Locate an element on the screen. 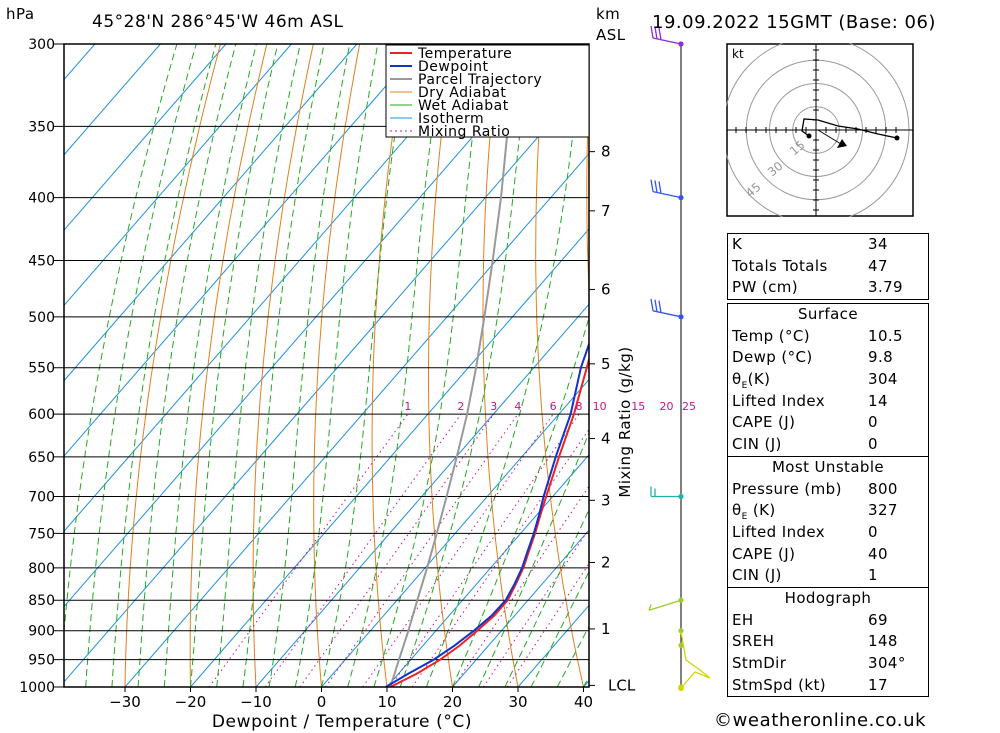 This screenshot has height=733, width=1000. indices-table: K 34 Totals Totals 47 PW (cm) 3.79 is located at coordinates (828, 267).